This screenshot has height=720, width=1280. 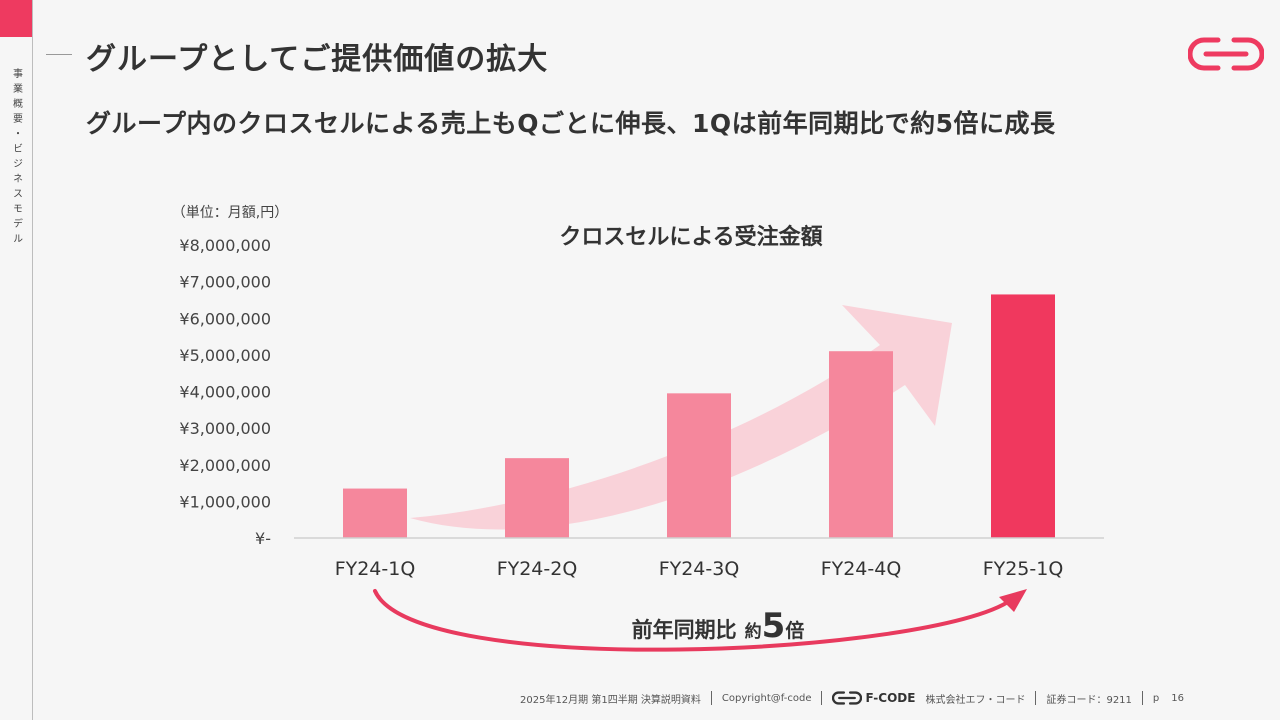 What do you see at coordinates (1023, 569) in the screenshot?
I see `x-tick-label: FY25-1Q` at bounding box center [1023, 569].